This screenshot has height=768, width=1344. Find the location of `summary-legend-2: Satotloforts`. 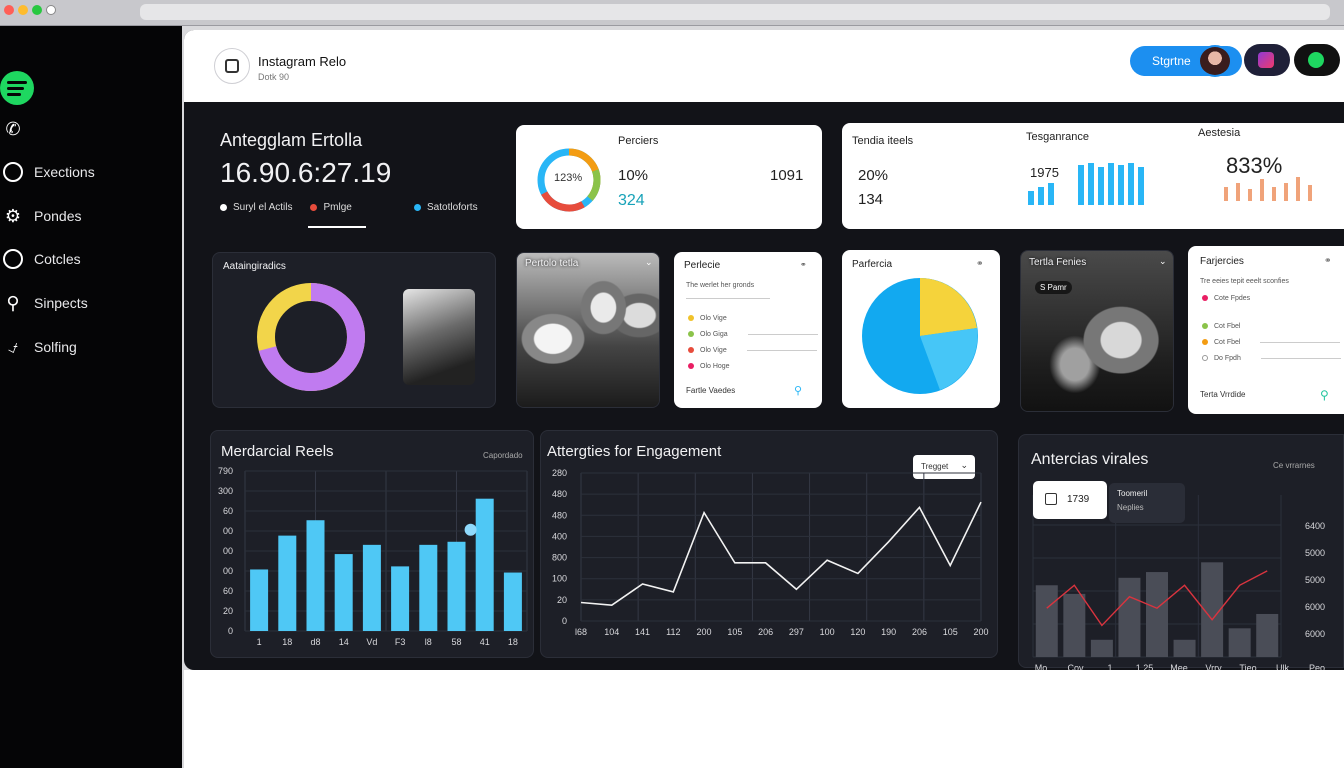

summary-legend-2: Satotloforts is located at coordinates (446, 207).